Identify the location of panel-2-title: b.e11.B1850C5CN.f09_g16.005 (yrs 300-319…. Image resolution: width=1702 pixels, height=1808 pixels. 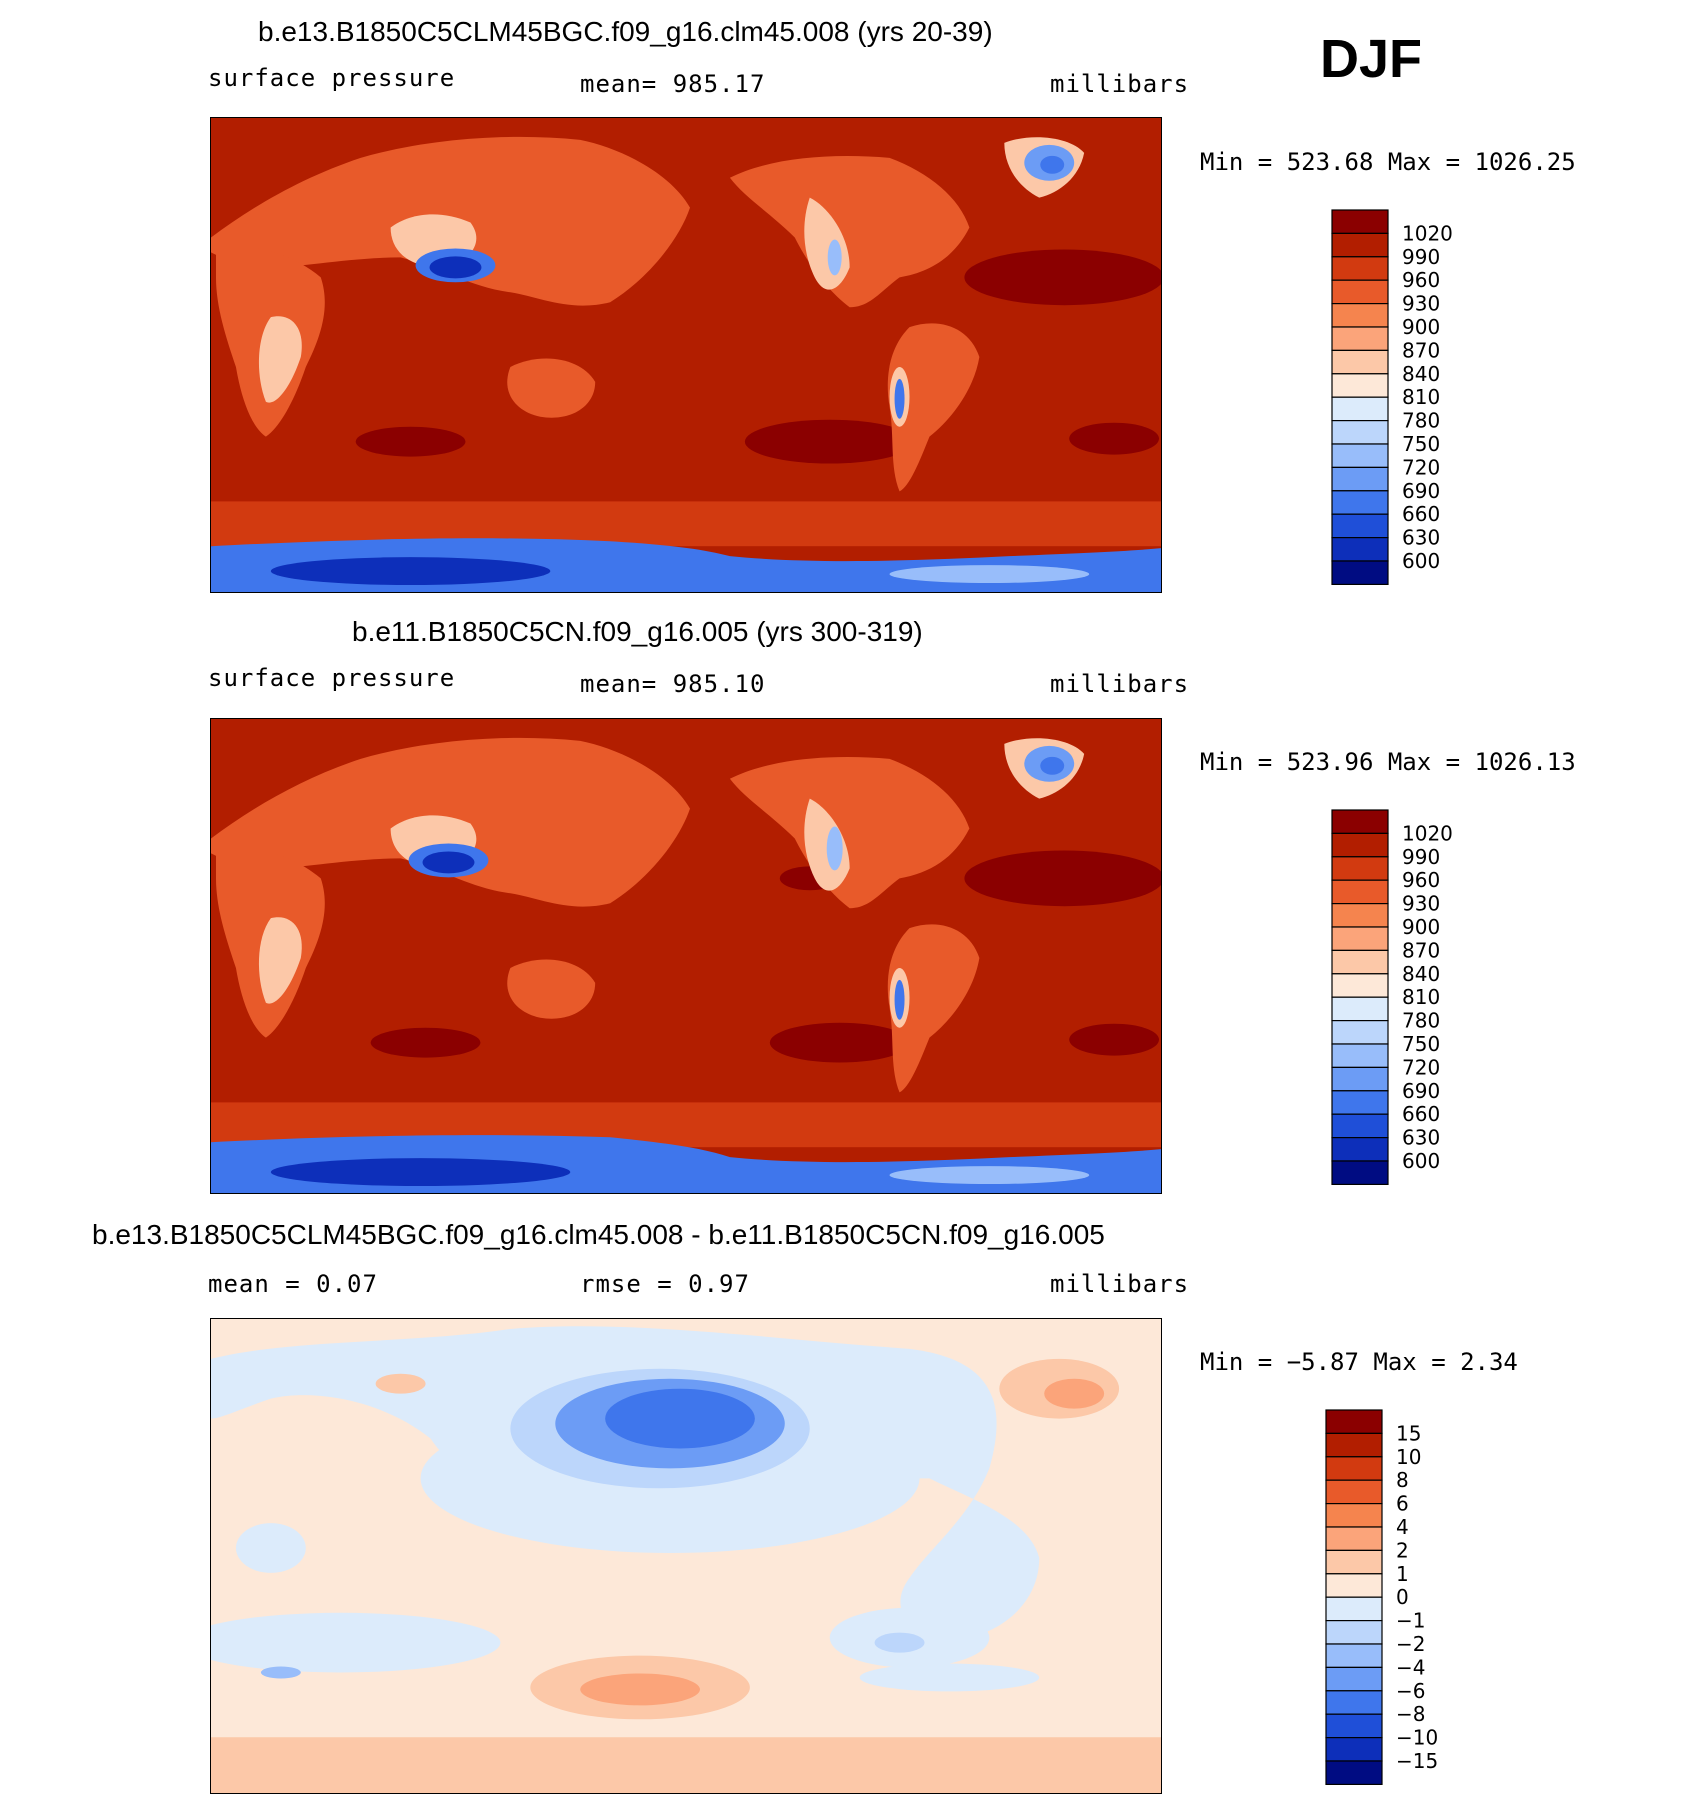
(637, 631).